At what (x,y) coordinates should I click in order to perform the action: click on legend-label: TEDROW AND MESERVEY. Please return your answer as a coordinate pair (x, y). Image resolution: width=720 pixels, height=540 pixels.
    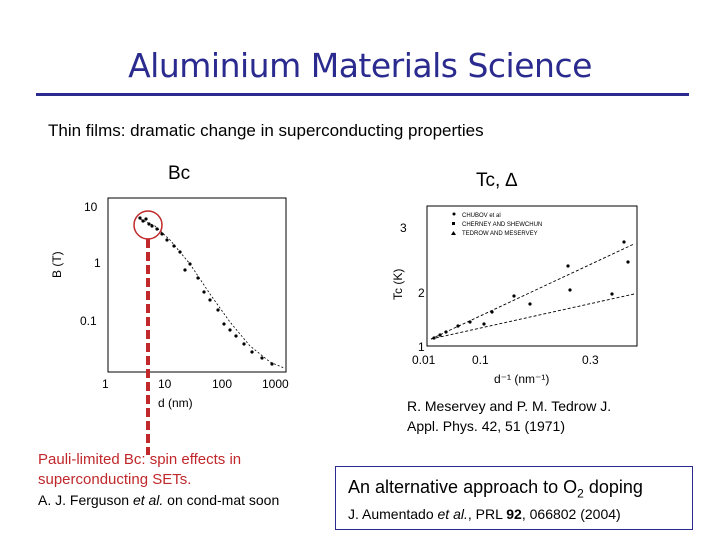
    Looking at the image, I should click on (500, 234).